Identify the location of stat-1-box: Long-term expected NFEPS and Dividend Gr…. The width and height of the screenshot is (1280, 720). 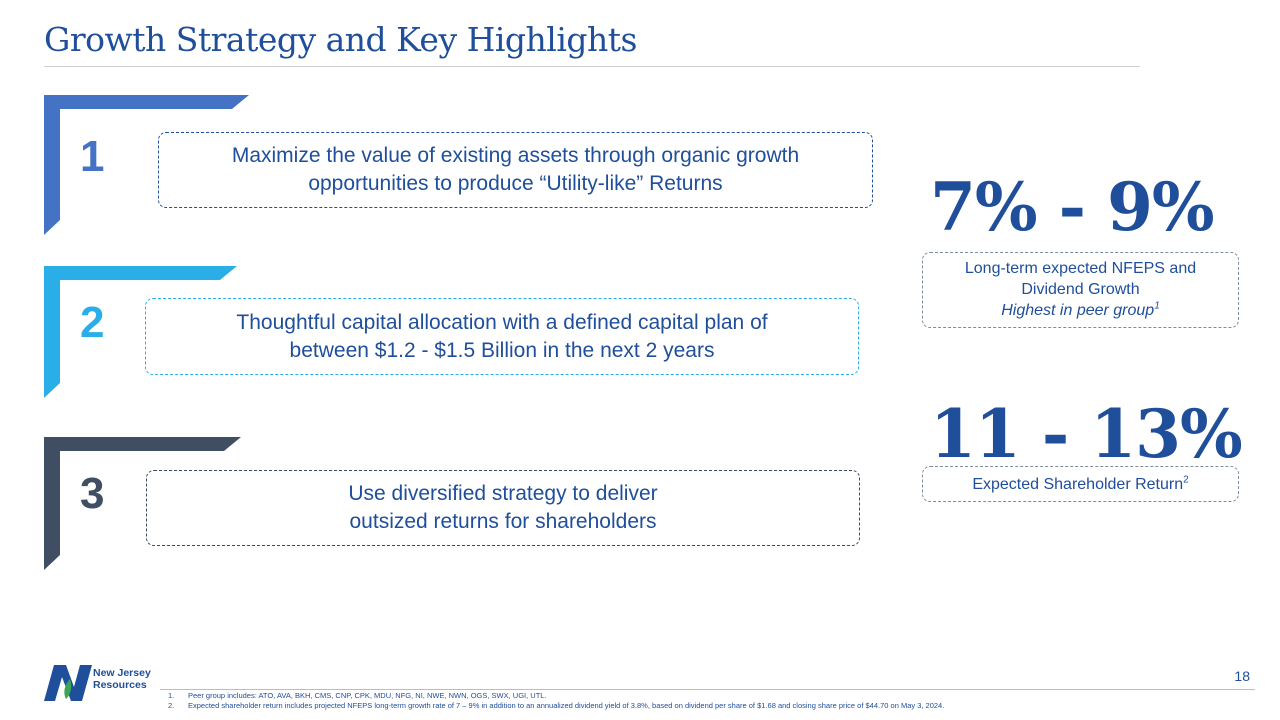
(1080, 290).